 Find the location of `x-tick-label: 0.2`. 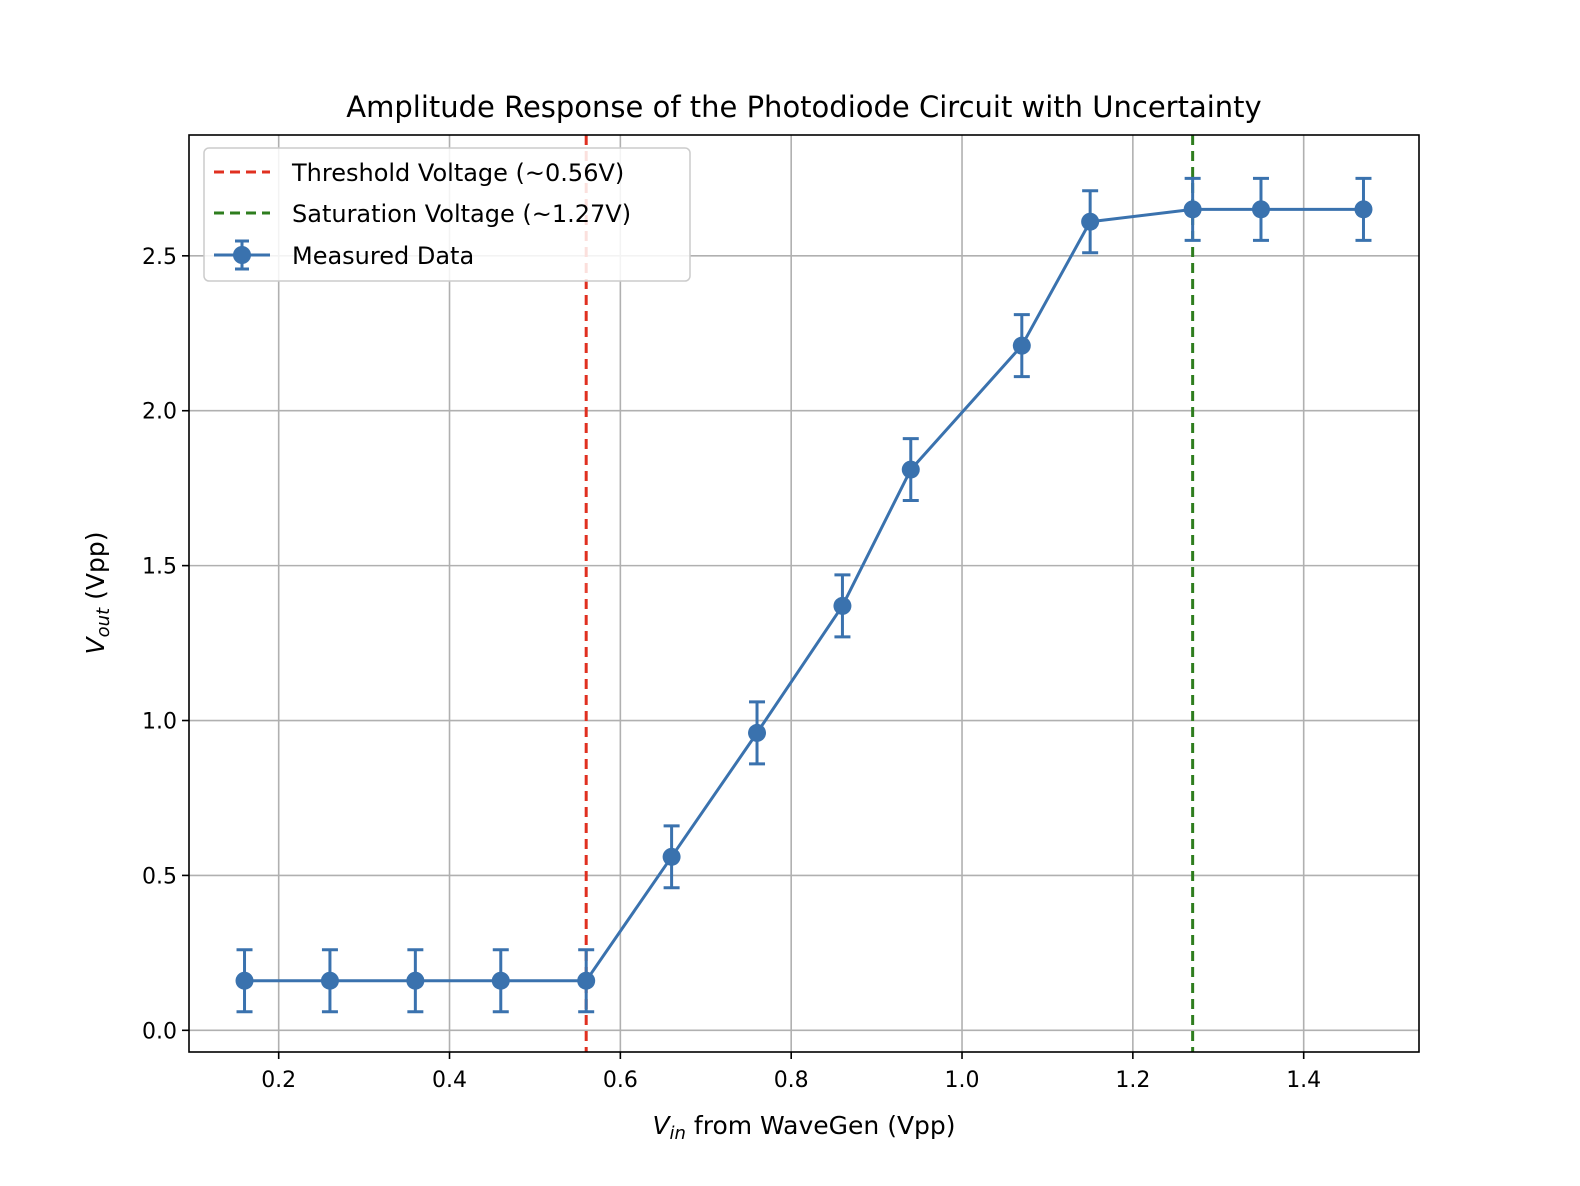

x-tick-label: 0.2 is located at coordinates (278, 1080).